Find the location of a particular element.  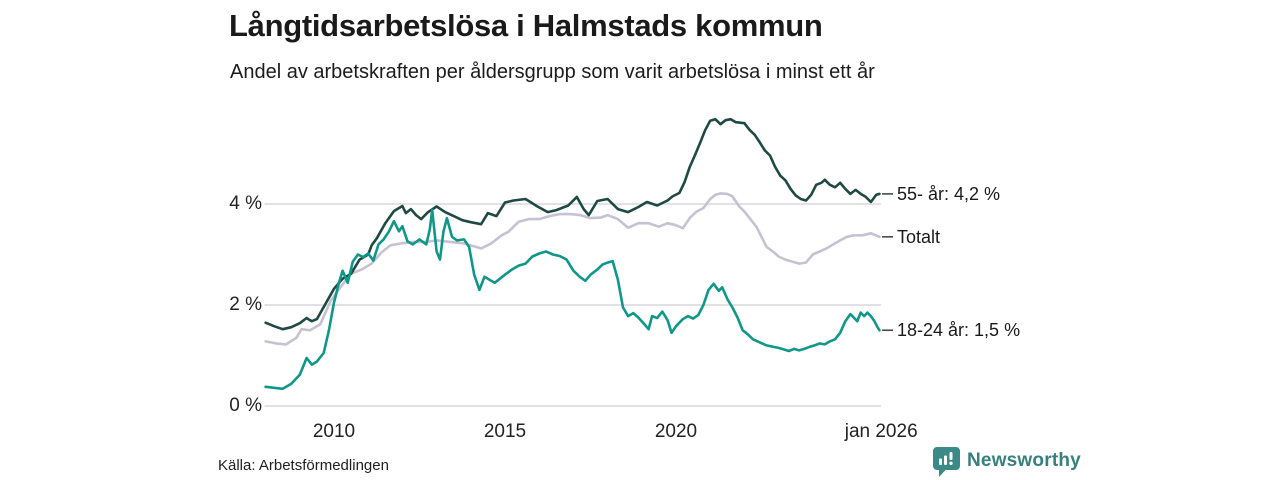

y-axis-tick-label: 2 % is located at coordinates (245, 304).